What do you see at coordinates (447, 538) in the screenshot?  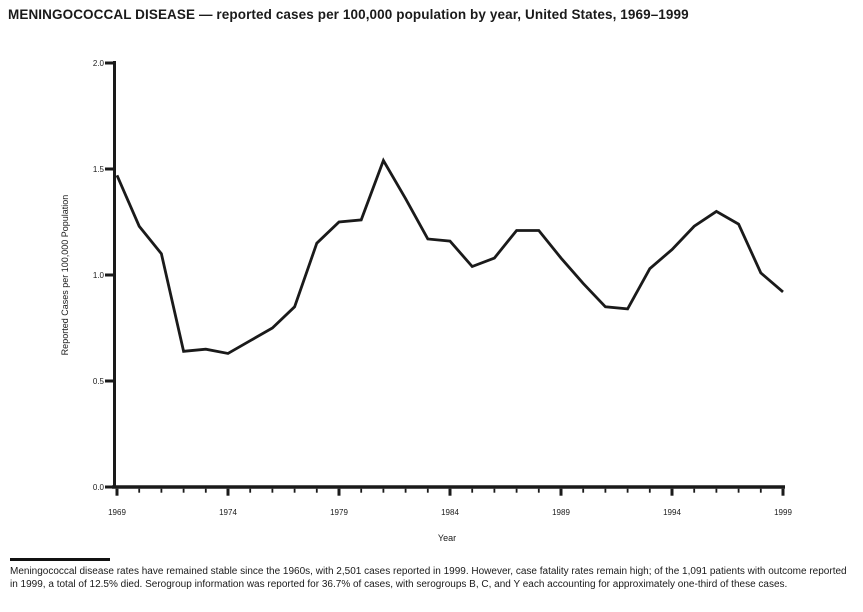 I see `x-axis-title: Year` at bounding box center [447, 538].